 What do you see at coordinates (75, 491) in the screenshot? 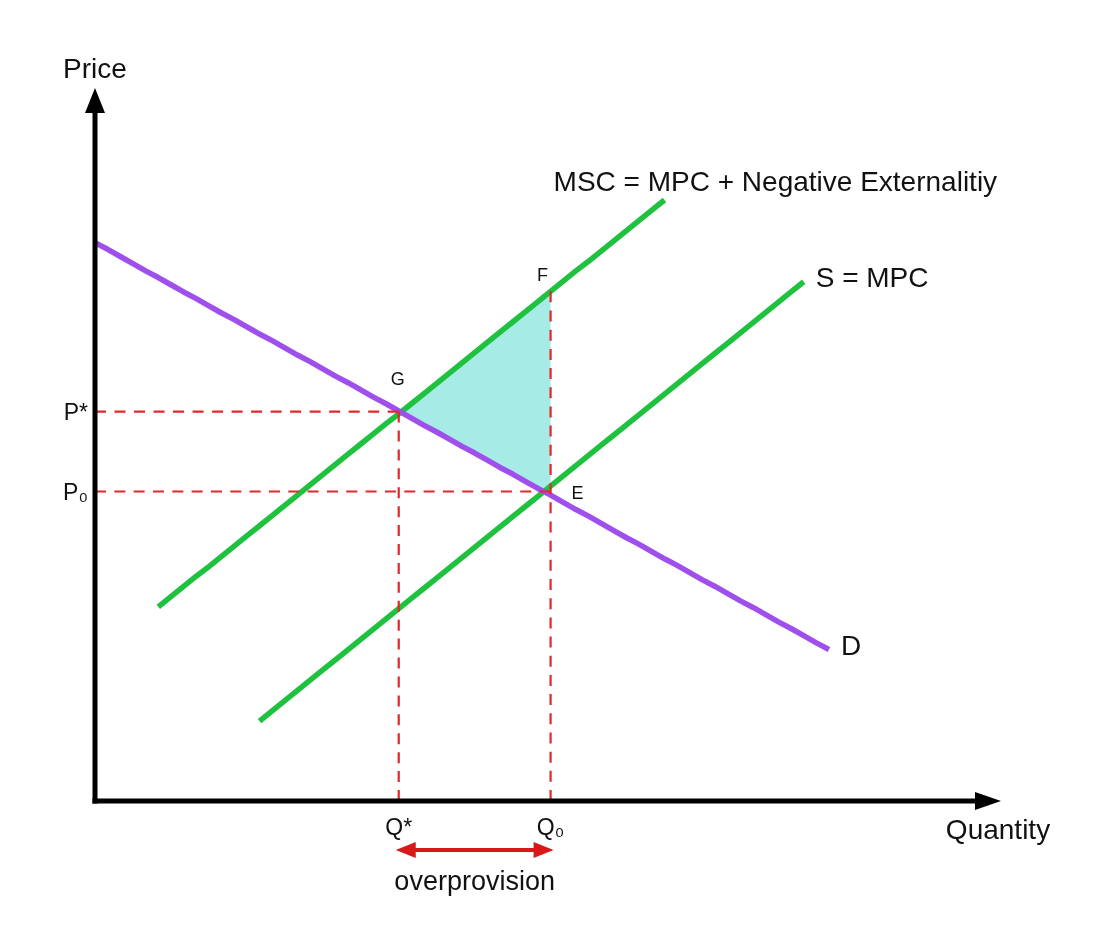
I see `series-label: P₀` at bounding box center [75, 491].